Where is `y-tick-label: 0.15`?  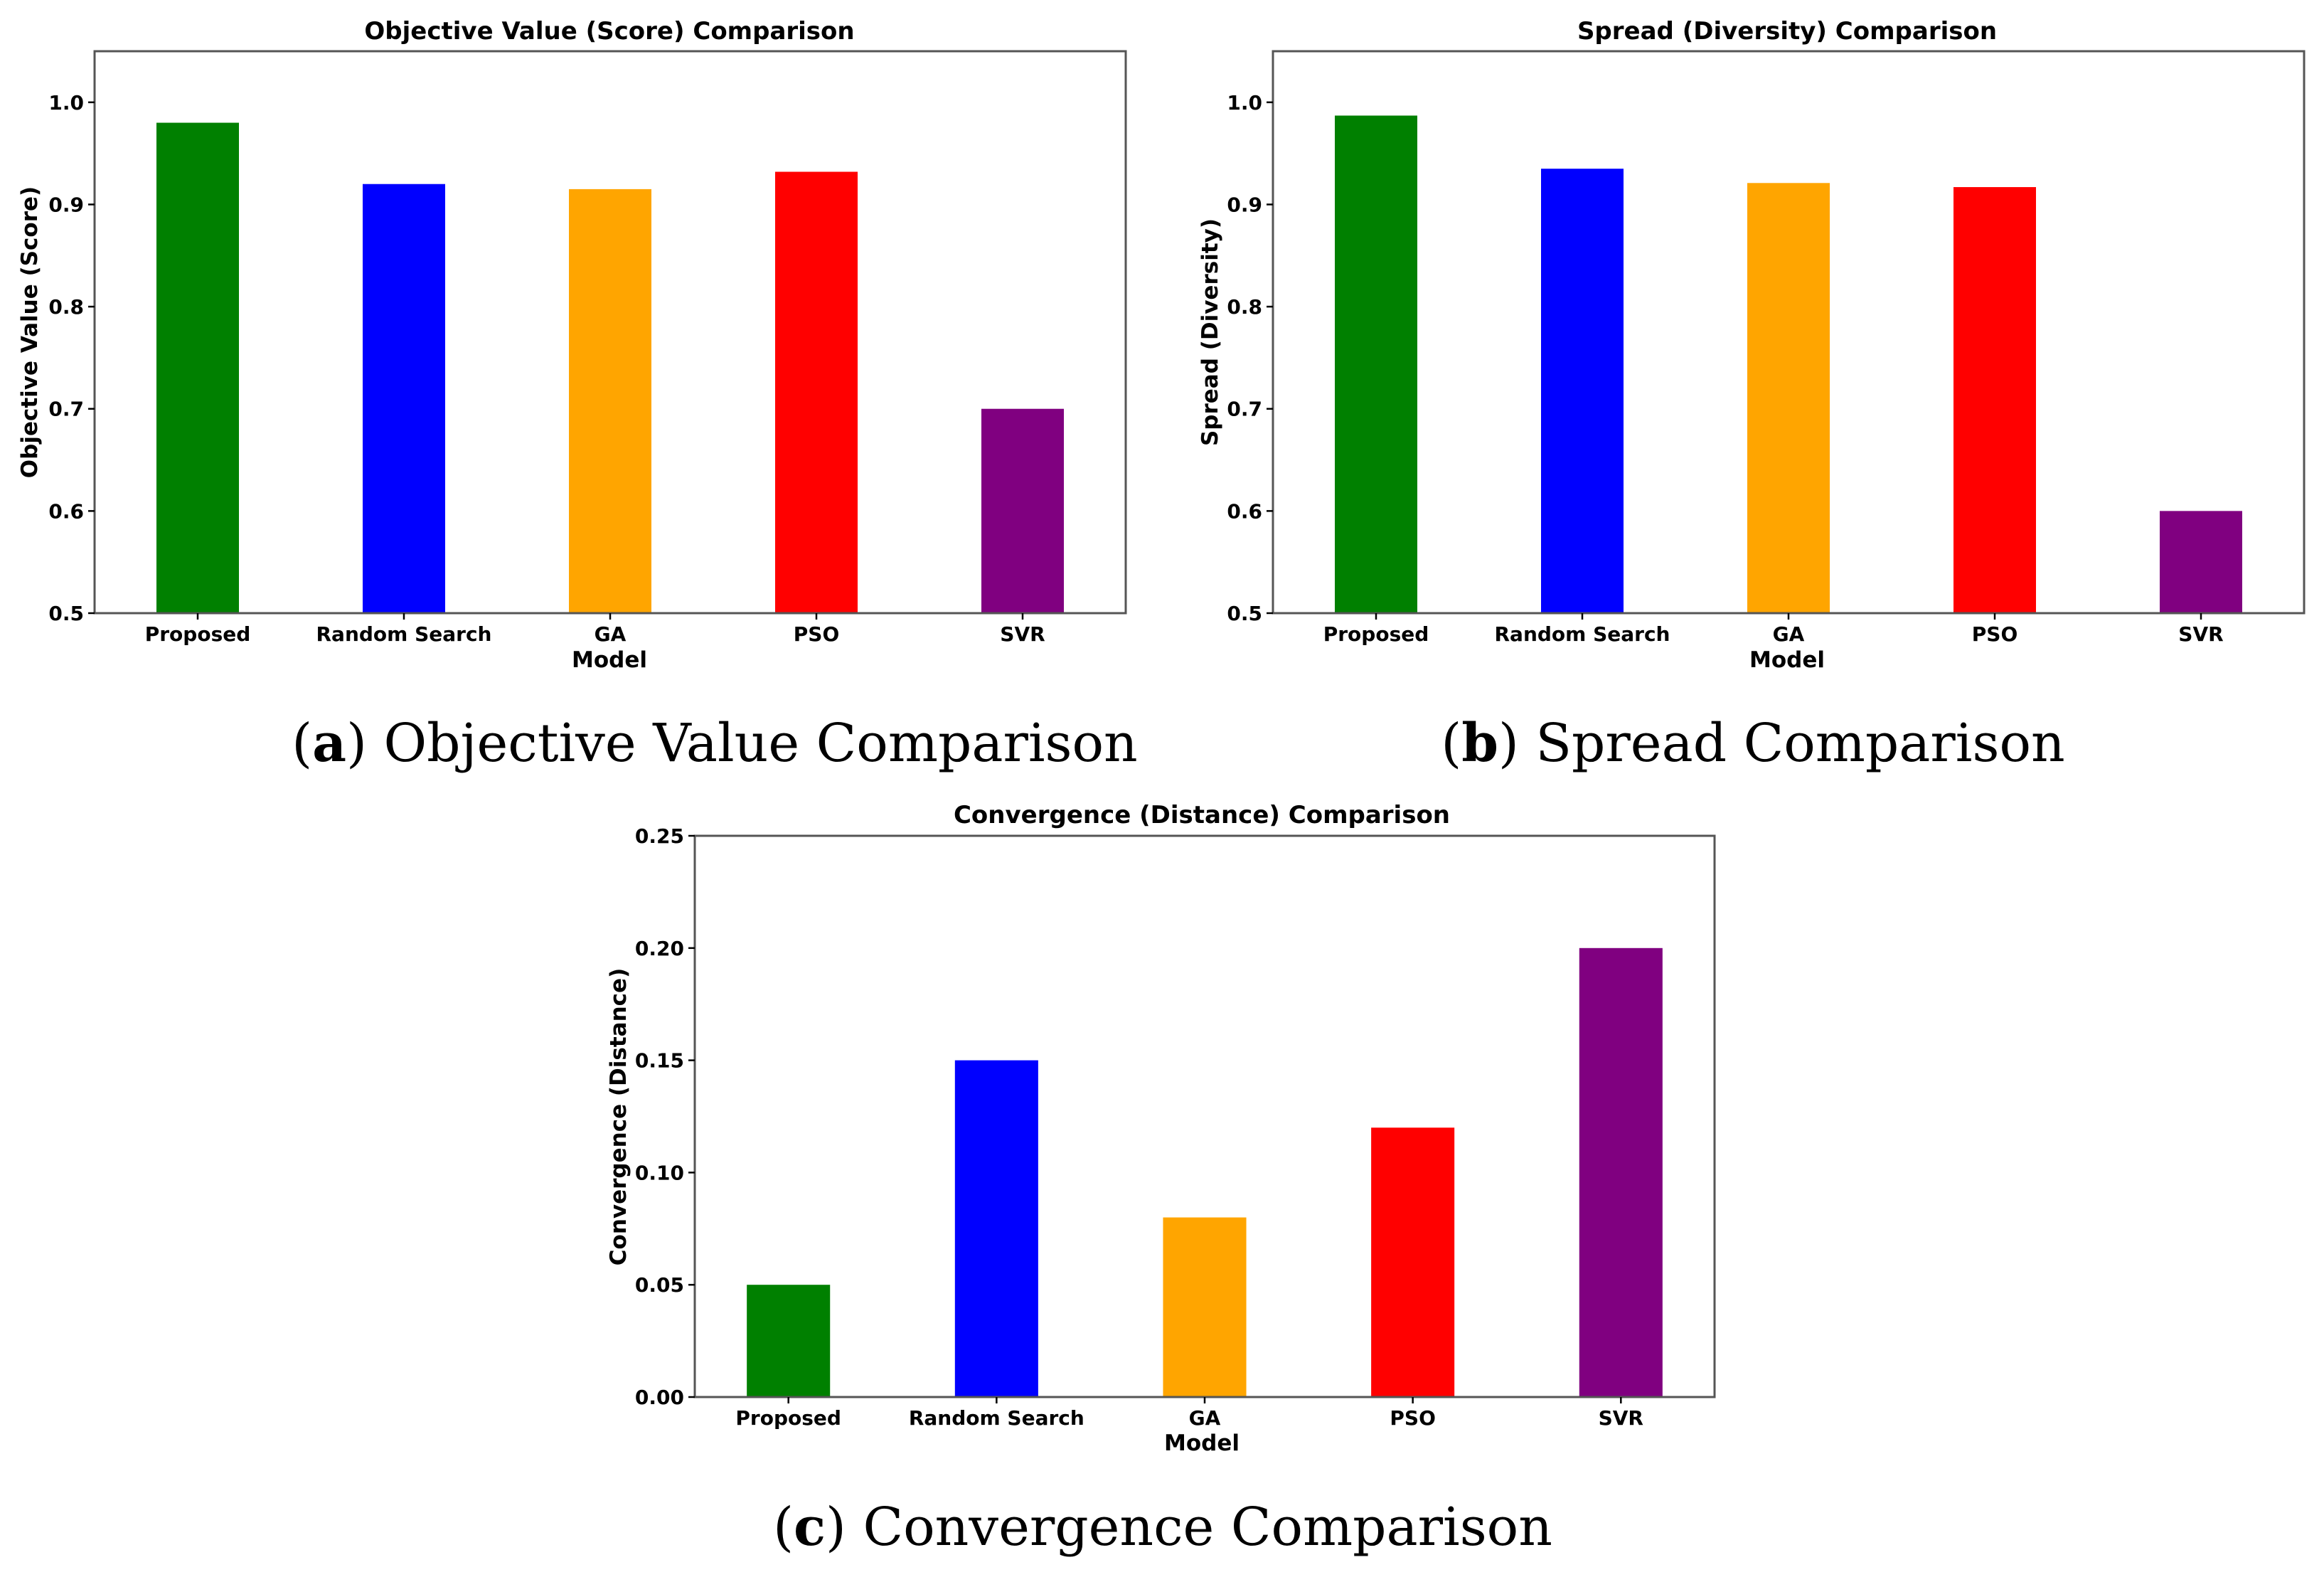
y-tick-label: 0.15 is located at coordinates (659, 1061).